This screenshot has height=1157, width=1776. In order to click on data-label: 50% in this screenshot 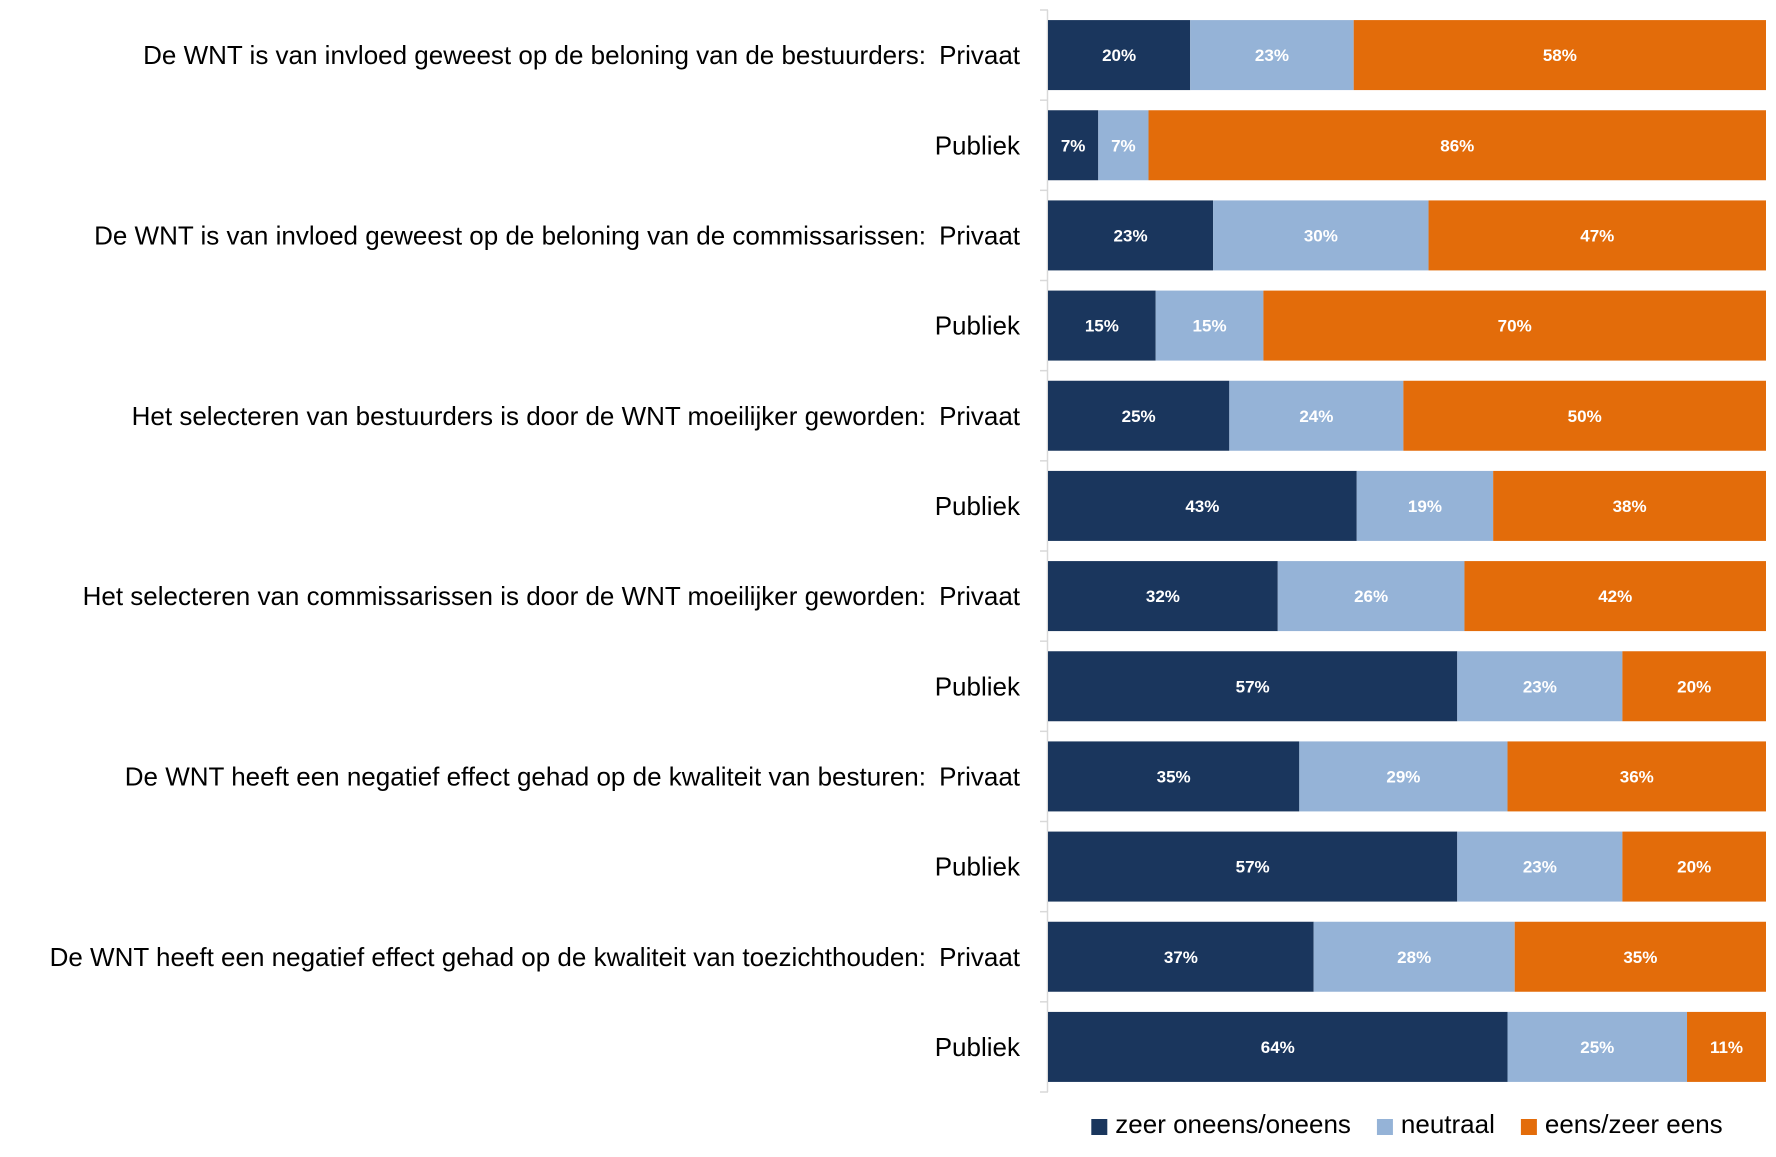, I will do `click(1585, 416)`.